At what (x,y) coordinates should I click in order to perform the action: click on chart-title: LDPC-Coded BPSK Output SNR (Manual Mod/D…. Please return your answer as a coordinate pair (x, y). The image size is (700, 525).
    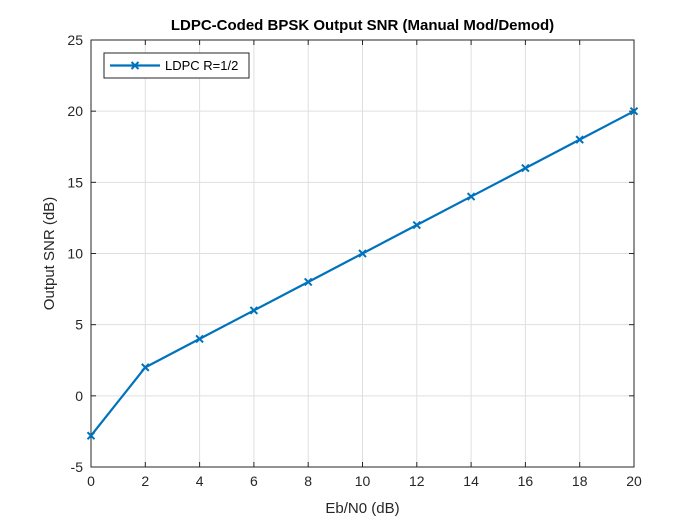
    Looking at the image, I should click on (362, 25).